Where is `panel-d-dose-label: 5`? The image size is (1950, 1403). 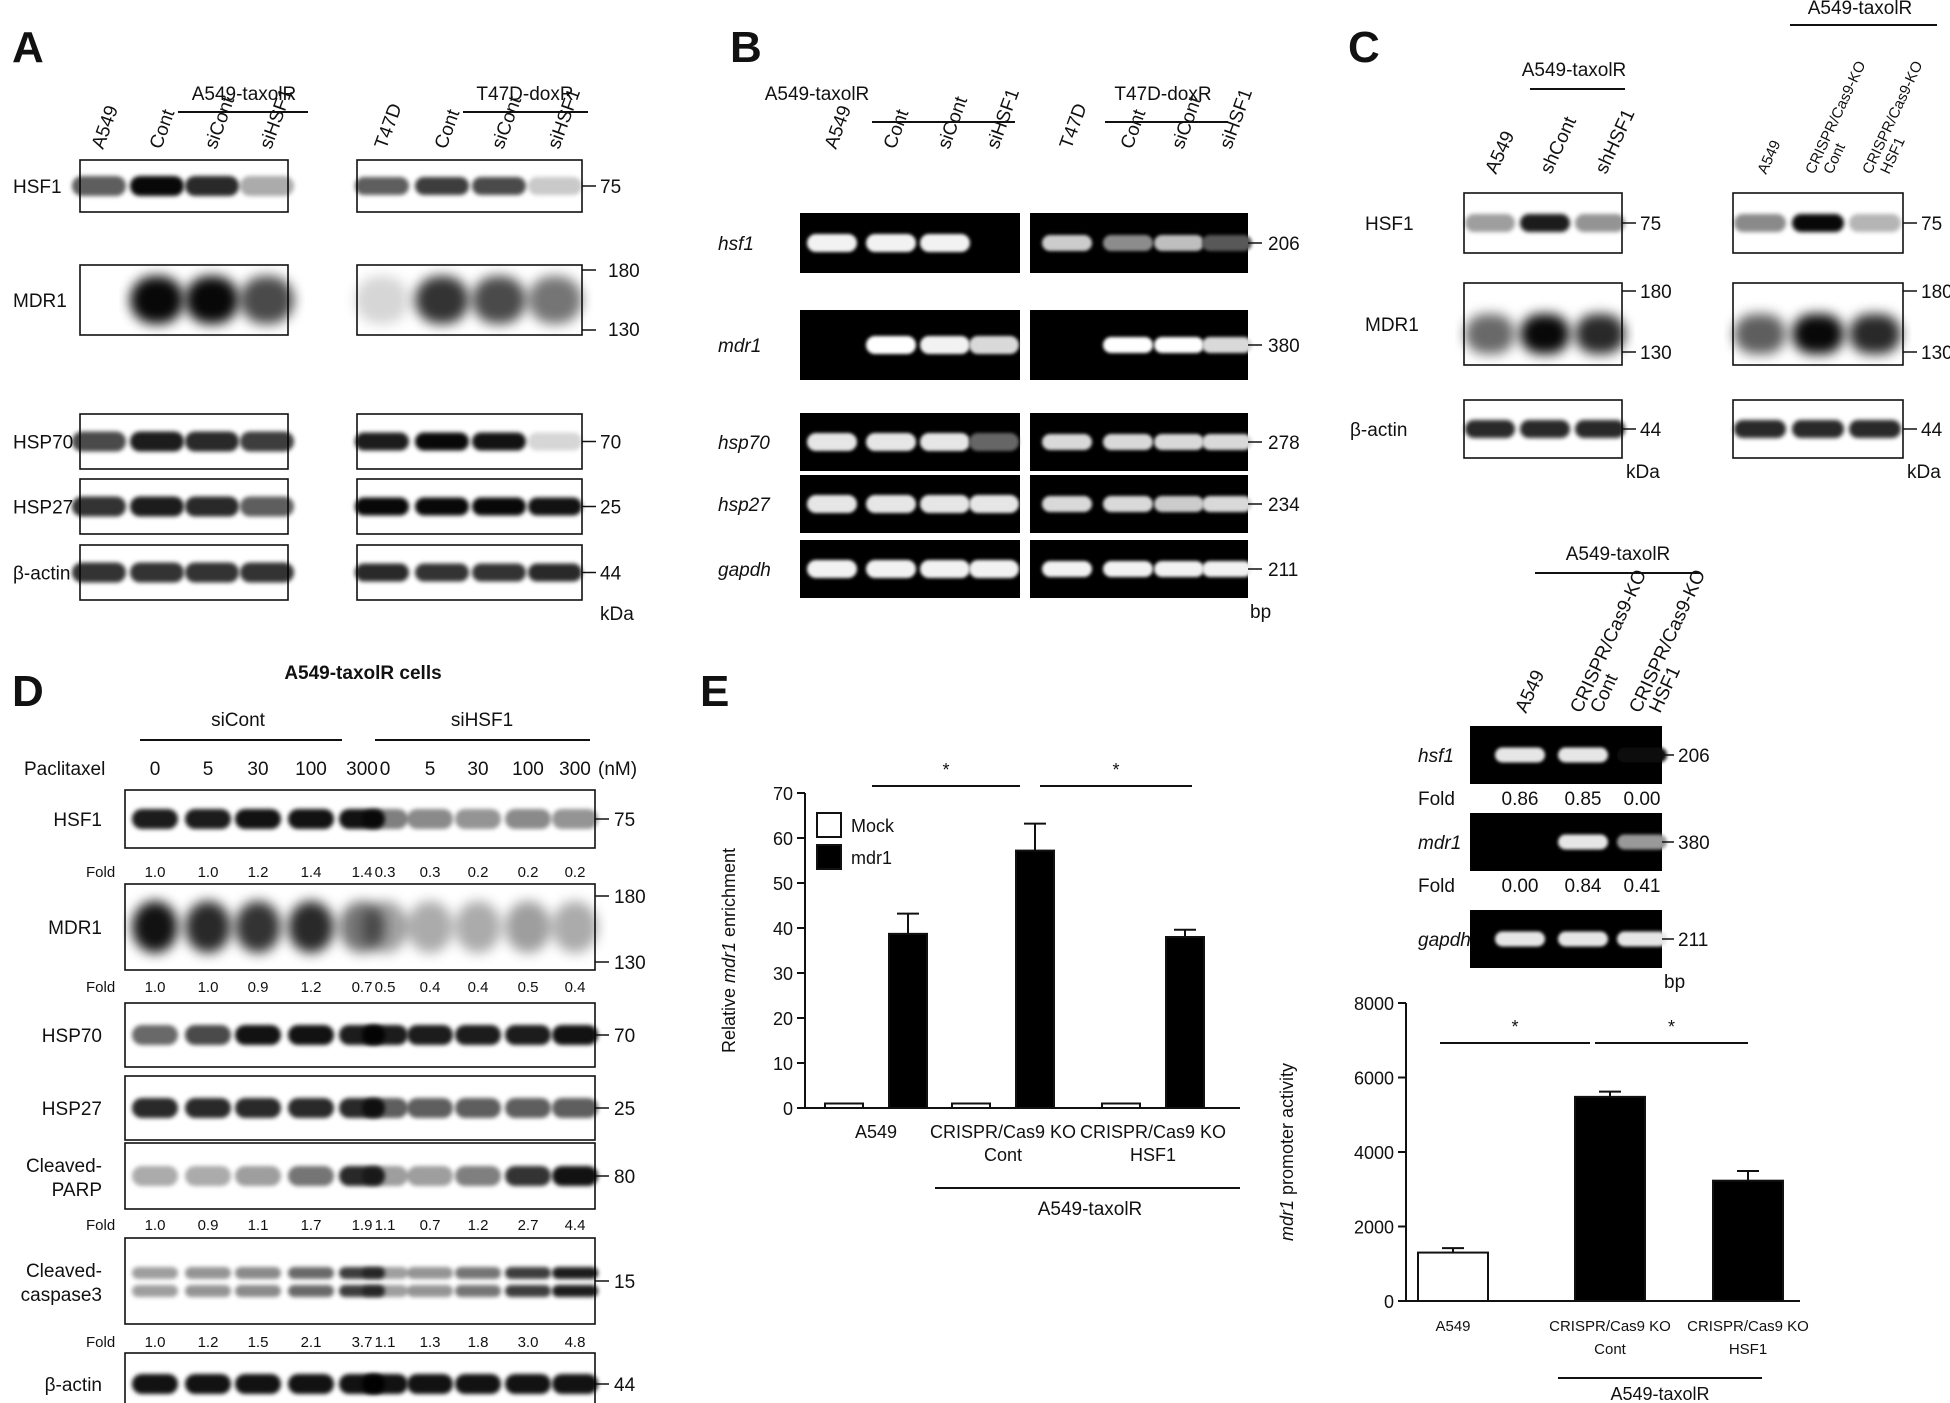
panel-d-dose-label: 5 is located at coordinates (208, 769).